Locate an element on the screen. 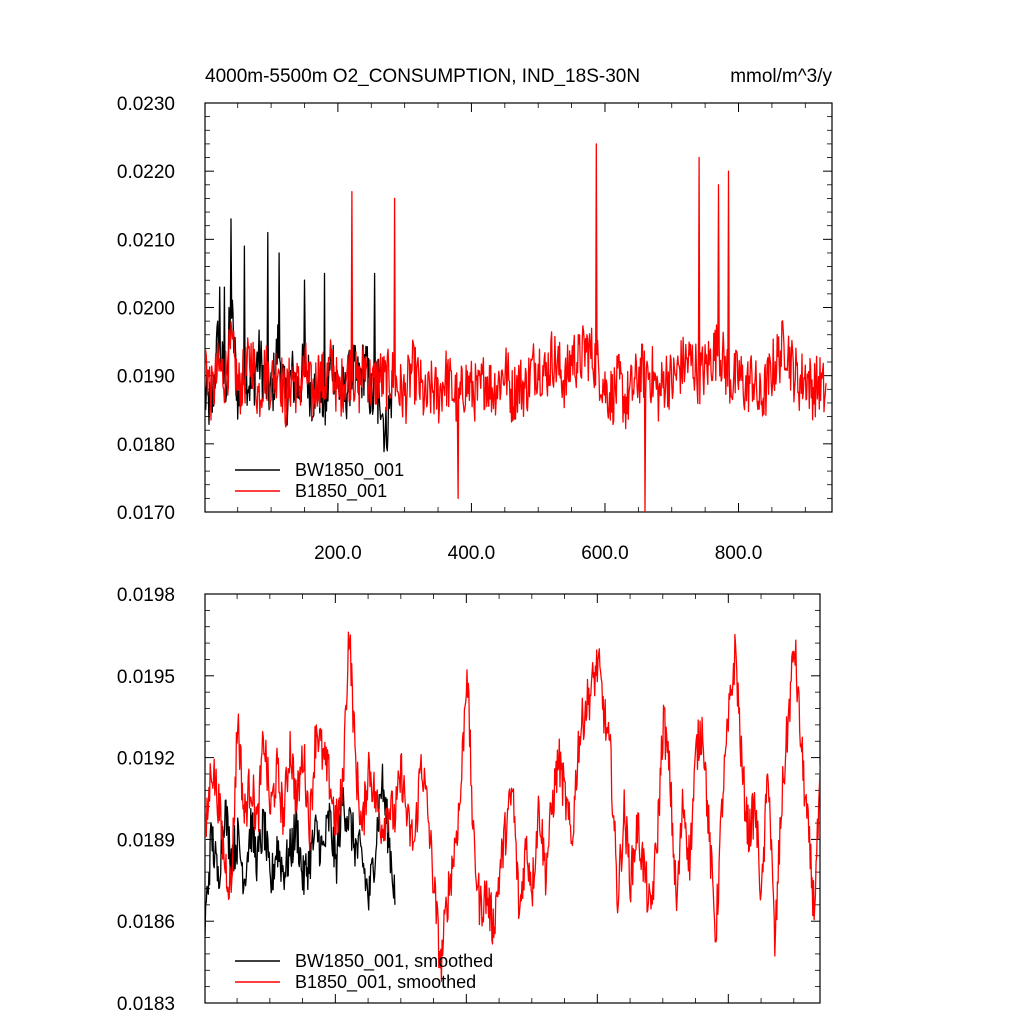 This screenshot has height=1024, width=1024. legend-label: BW1850_001, smoothed is located at coordinates (394, 961).